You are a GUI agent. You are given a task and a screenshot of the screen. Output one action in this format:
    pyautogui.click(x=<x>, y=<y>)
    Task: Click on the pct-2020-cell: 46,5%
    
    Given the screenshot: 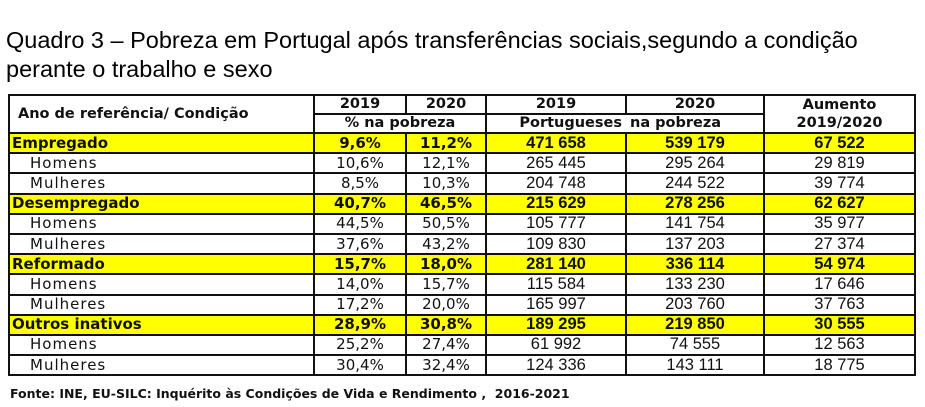 What is the action you would take?
    pyautogui.click(x=446, y=203)
    